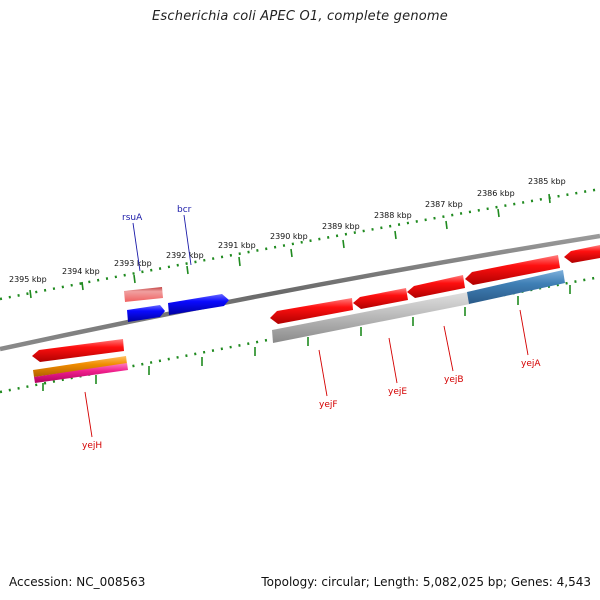  What do you see at coordinates (341, 226) in the screenshot?
I see `tick-label: 2389 kbp` at bounding box center [341, 226].